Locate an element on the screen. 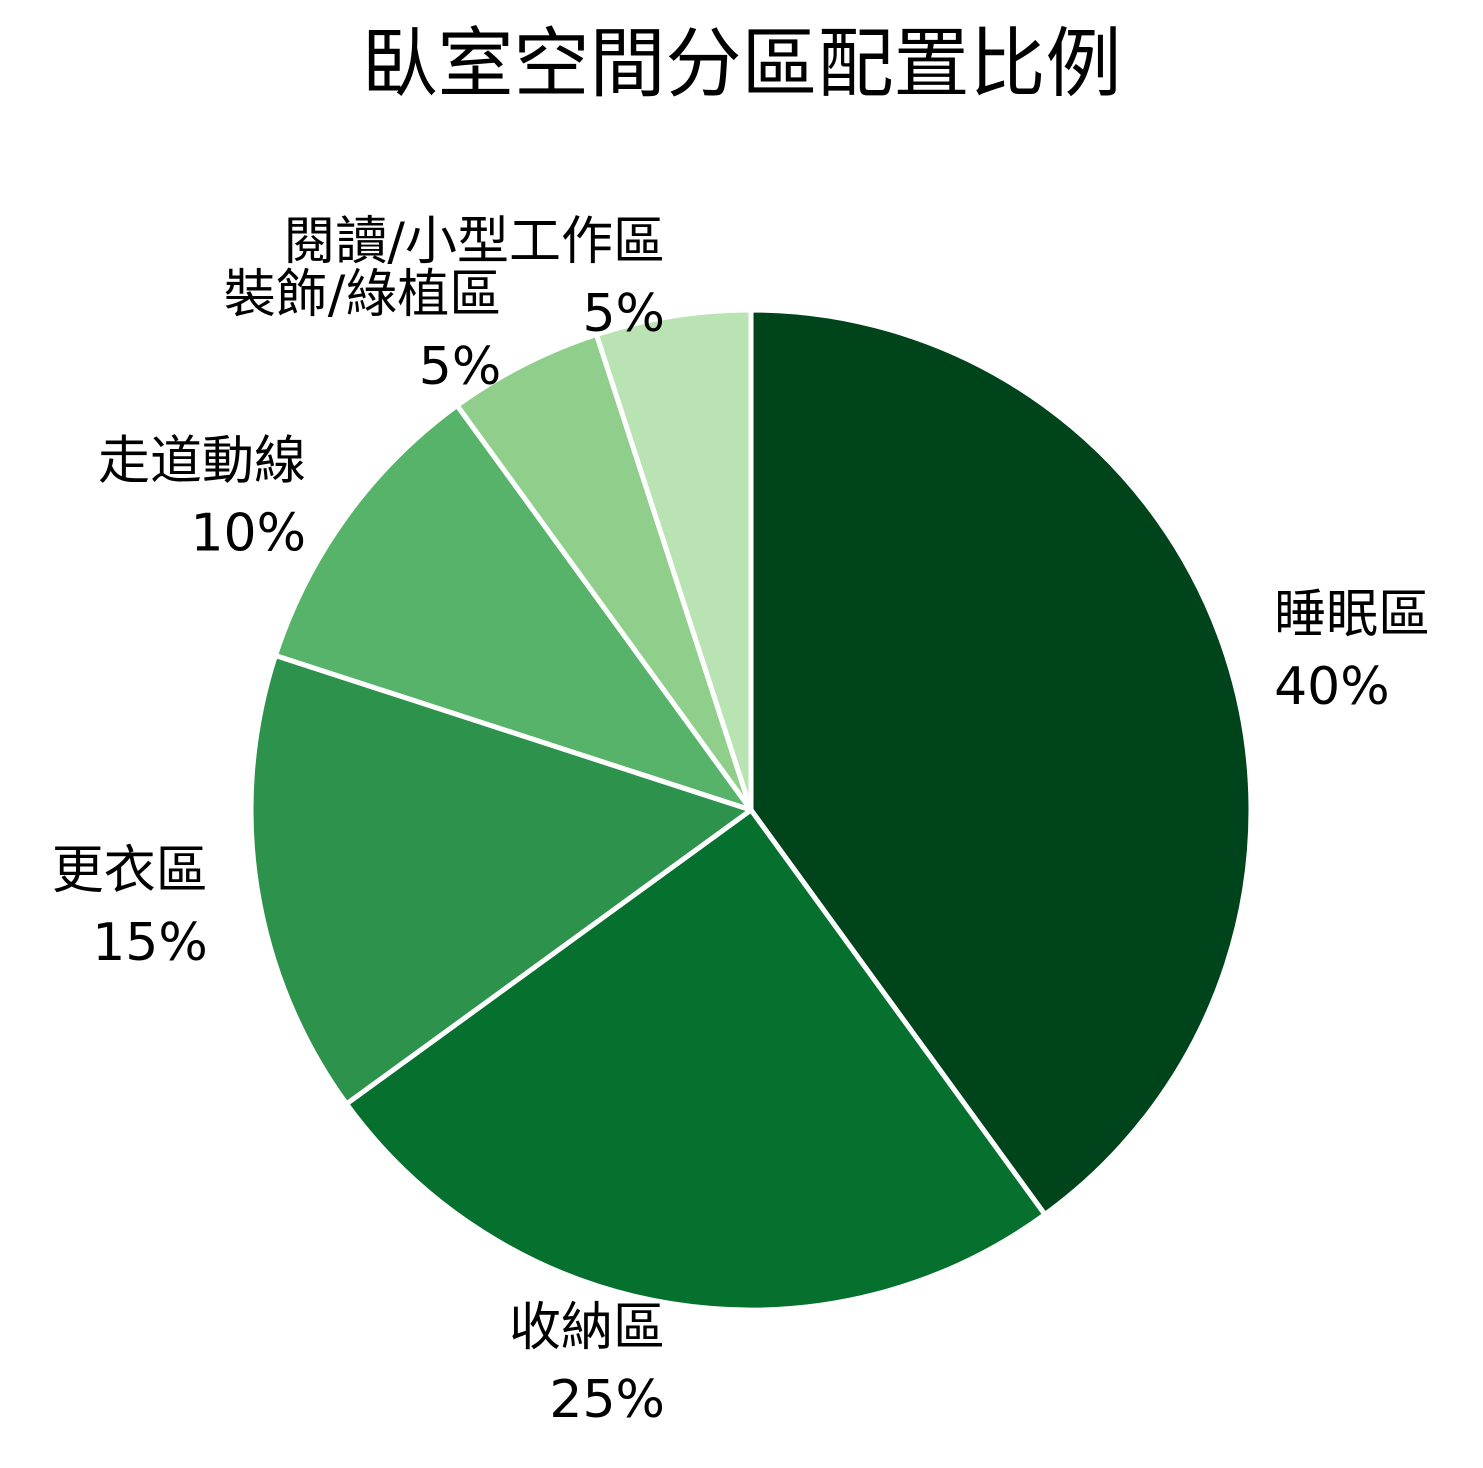 The image size is (1483, 1468). slice-value-5: 5% is located at coordinates (460, 367).